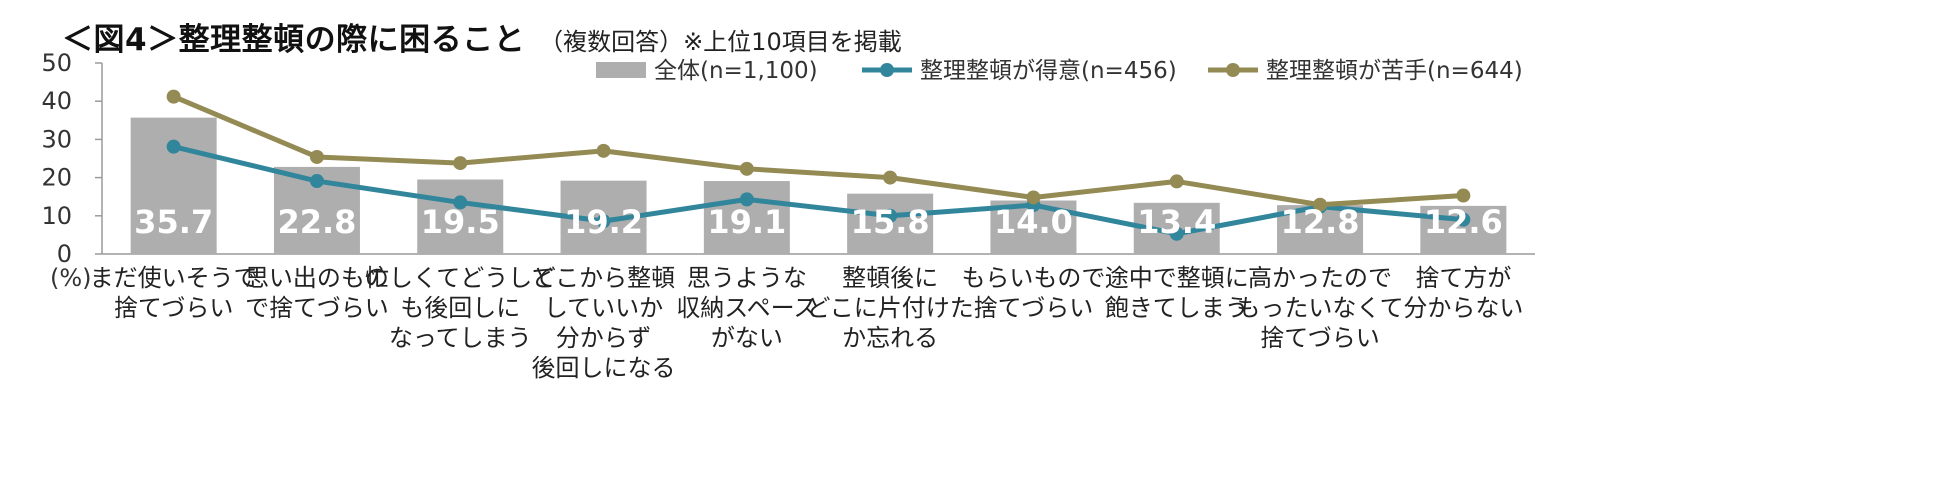 The height and width of the screenshot is (483, 1950). What do you see at coordinates (174, 278) in the screenshot?
I see `category-label: まだ使いそうで` at bounding box center [174, 278].